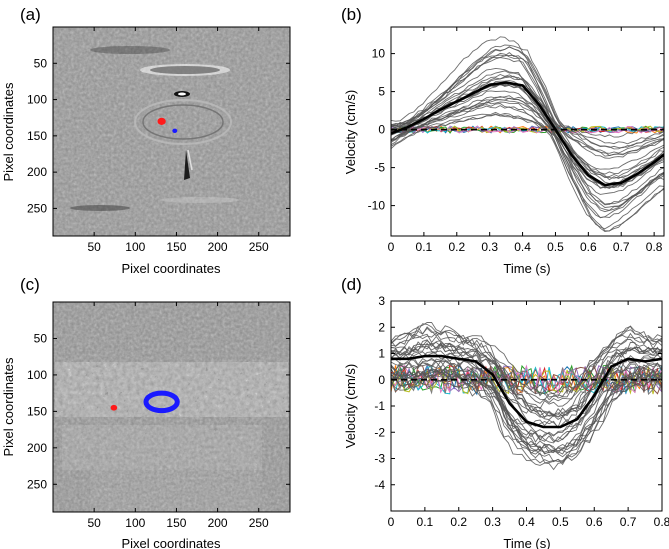 This screenshot has width=669, height=549. What do you see at coordinates (381, 327) in the screenshot?
I see `y-tick-label: 2` at bounding box center [381, 327].